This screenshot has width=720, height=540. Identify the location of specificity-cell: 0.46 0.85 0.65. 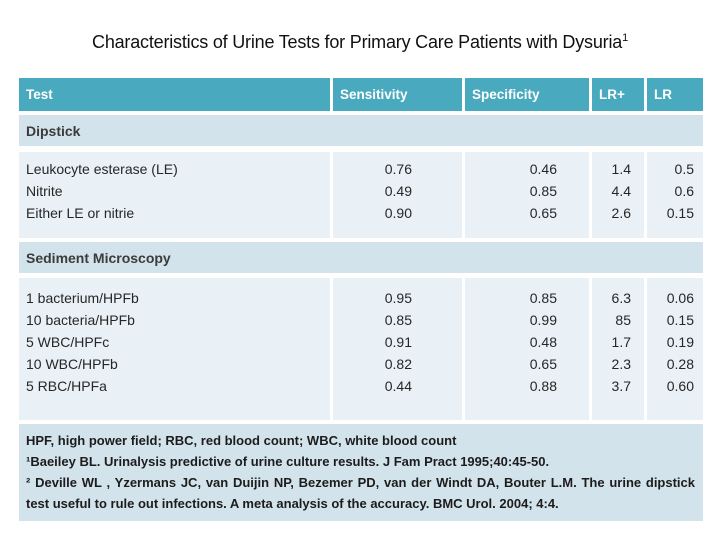
(527, 195).